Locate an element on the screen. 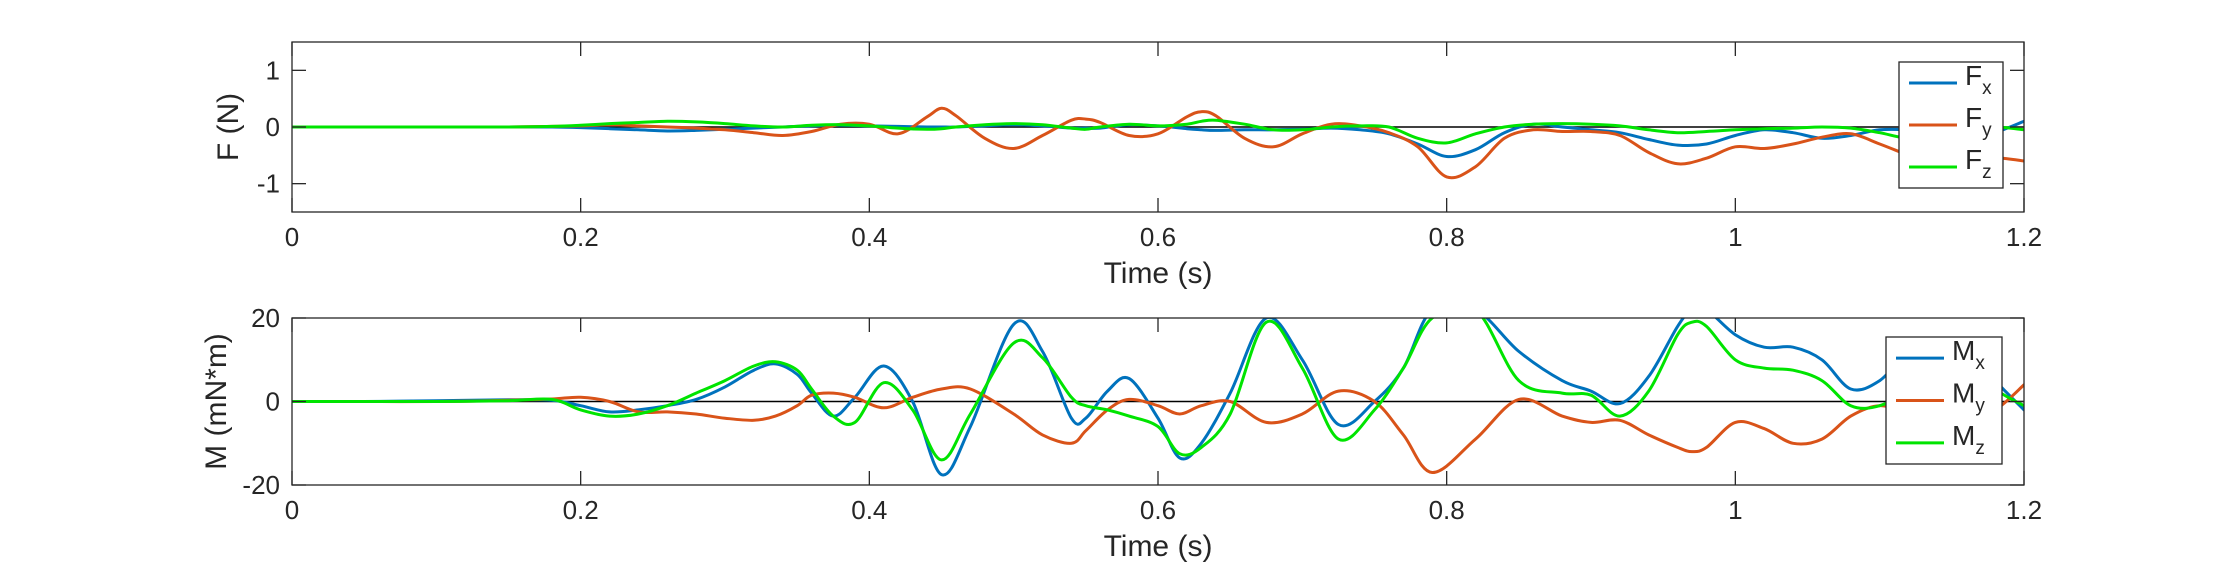 This screenshot has height=576, width=2230. force-legend-label-x: Fx is located at coordinates (1978, 79).